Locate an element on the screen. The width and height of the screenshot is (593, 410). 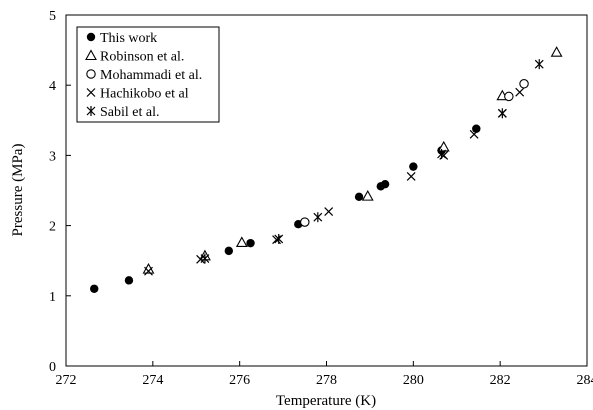
legend-marker-mohammadi-et-al is located at coordinates (91, 74).